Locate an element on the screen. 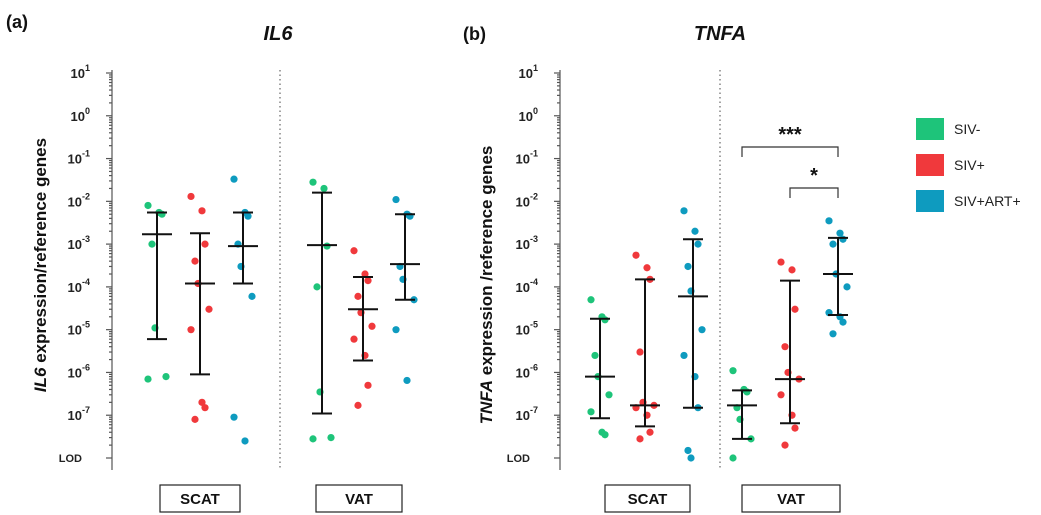  y-axis-label-italic: IL6 is located at coordinates (40, 379).